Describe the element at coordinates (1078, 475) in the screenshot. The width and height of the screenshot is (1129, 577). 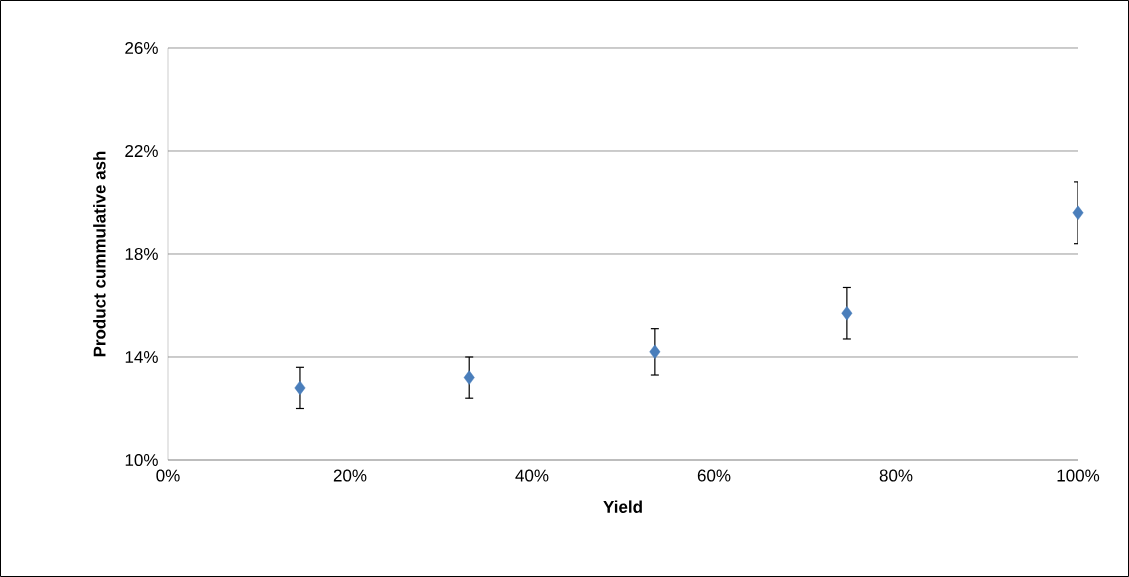
I see `x-tick-label: 100%` at that location.